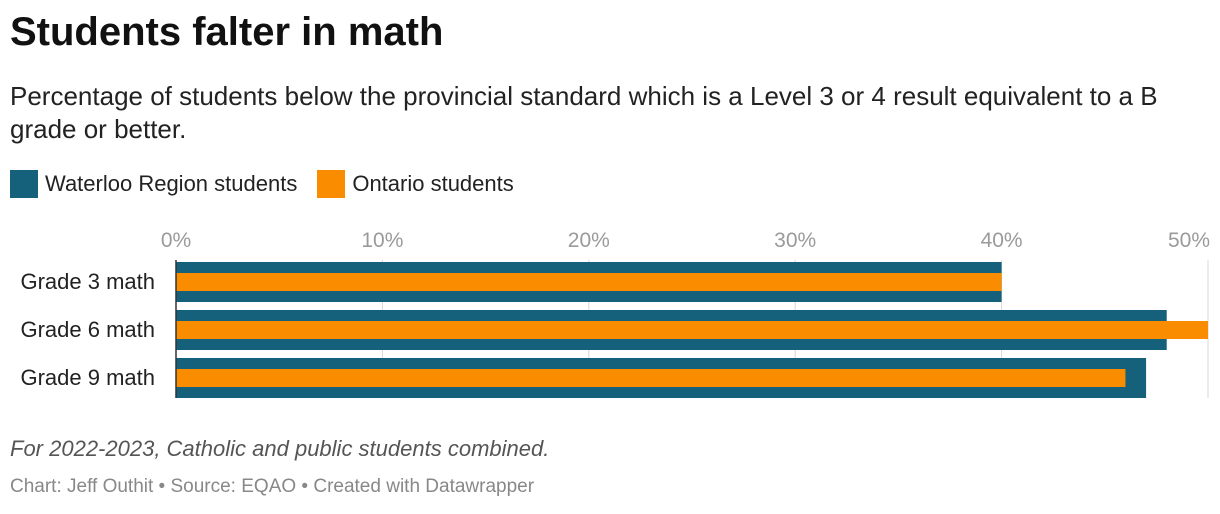 The height and width of the screenshot is (514, 1220). Describe the element at coordinates (331, 184) in the screenshot. I see `legend-swatch-ontario` at that location.